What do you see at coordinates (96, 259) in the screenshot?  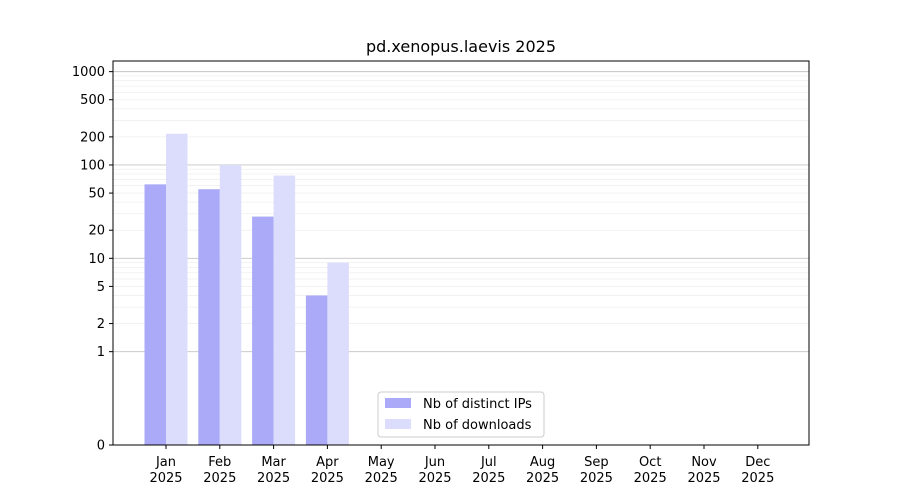 I see `y-tick-label: 10` at bounding box center [96, 259].